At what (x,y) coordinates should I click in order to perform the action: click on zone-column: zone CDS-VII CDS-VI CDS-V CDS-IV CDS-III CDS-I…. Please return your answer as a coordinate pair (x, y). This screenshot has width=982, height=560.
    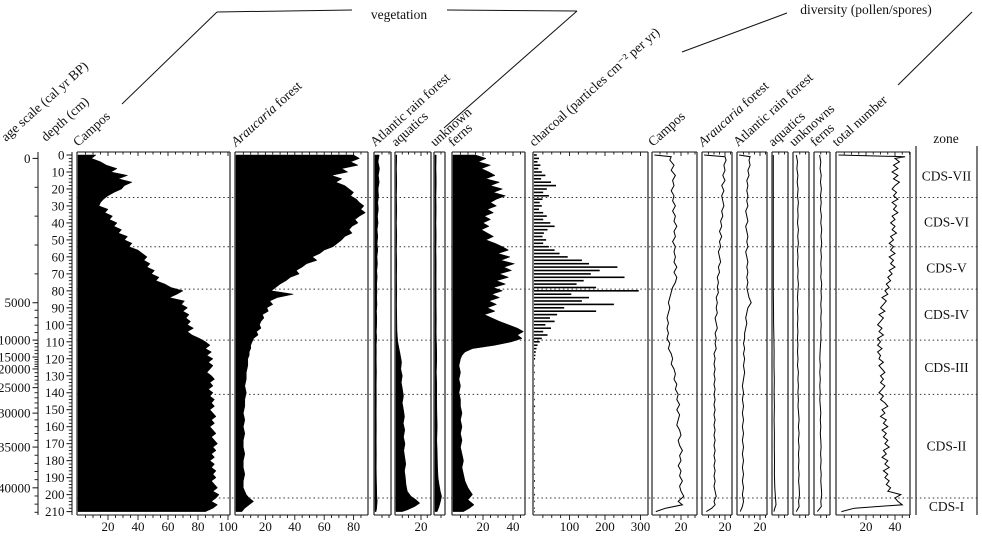
    Looking at the image, I should click on (946, 323).